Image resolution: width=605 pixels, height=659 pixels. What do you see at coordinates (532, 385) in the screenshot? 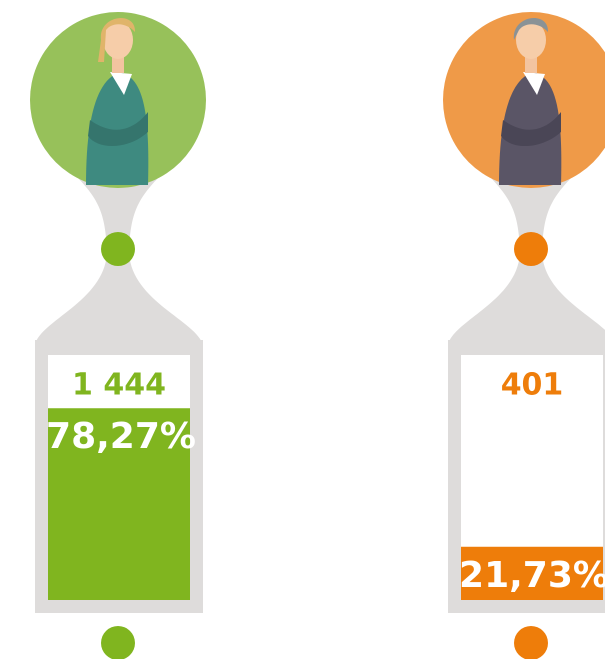
I see `count-label: 401` at bounding box center [532, 385].